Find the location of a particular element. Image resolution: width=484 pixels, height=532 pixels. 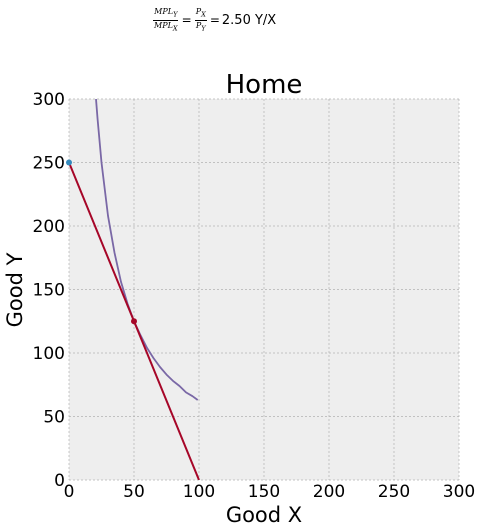

y-tick-label: 250 is located at coordinates (49, 164).